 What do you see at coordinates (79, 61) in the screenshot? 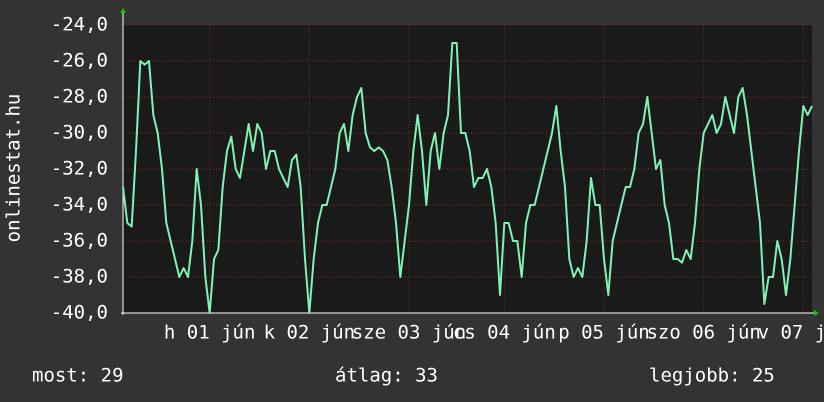
I see `y-tick-label: -26,0` at bounding box center [79, 61].